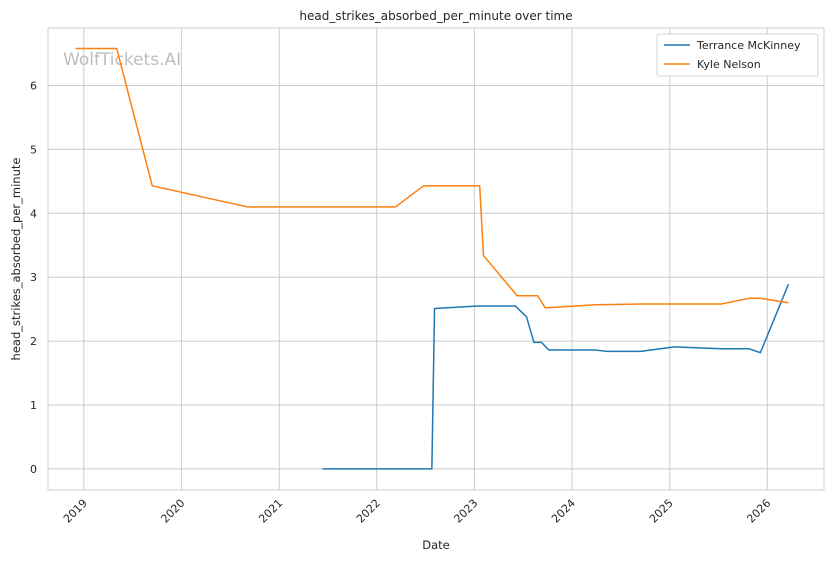 Image resolution: width=832 pixels, height=561 pixels. Describe the element at coordinates (33, 341) in the screenshot. I see `y-tick-label: 2` at that location.